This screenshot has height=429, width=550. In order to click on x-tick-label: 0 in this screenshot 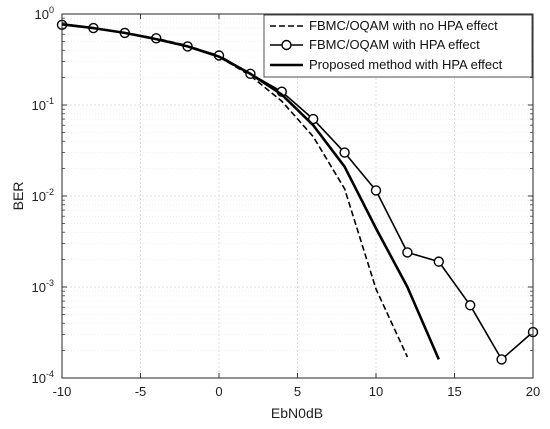, I will do `click(218, 391)`.